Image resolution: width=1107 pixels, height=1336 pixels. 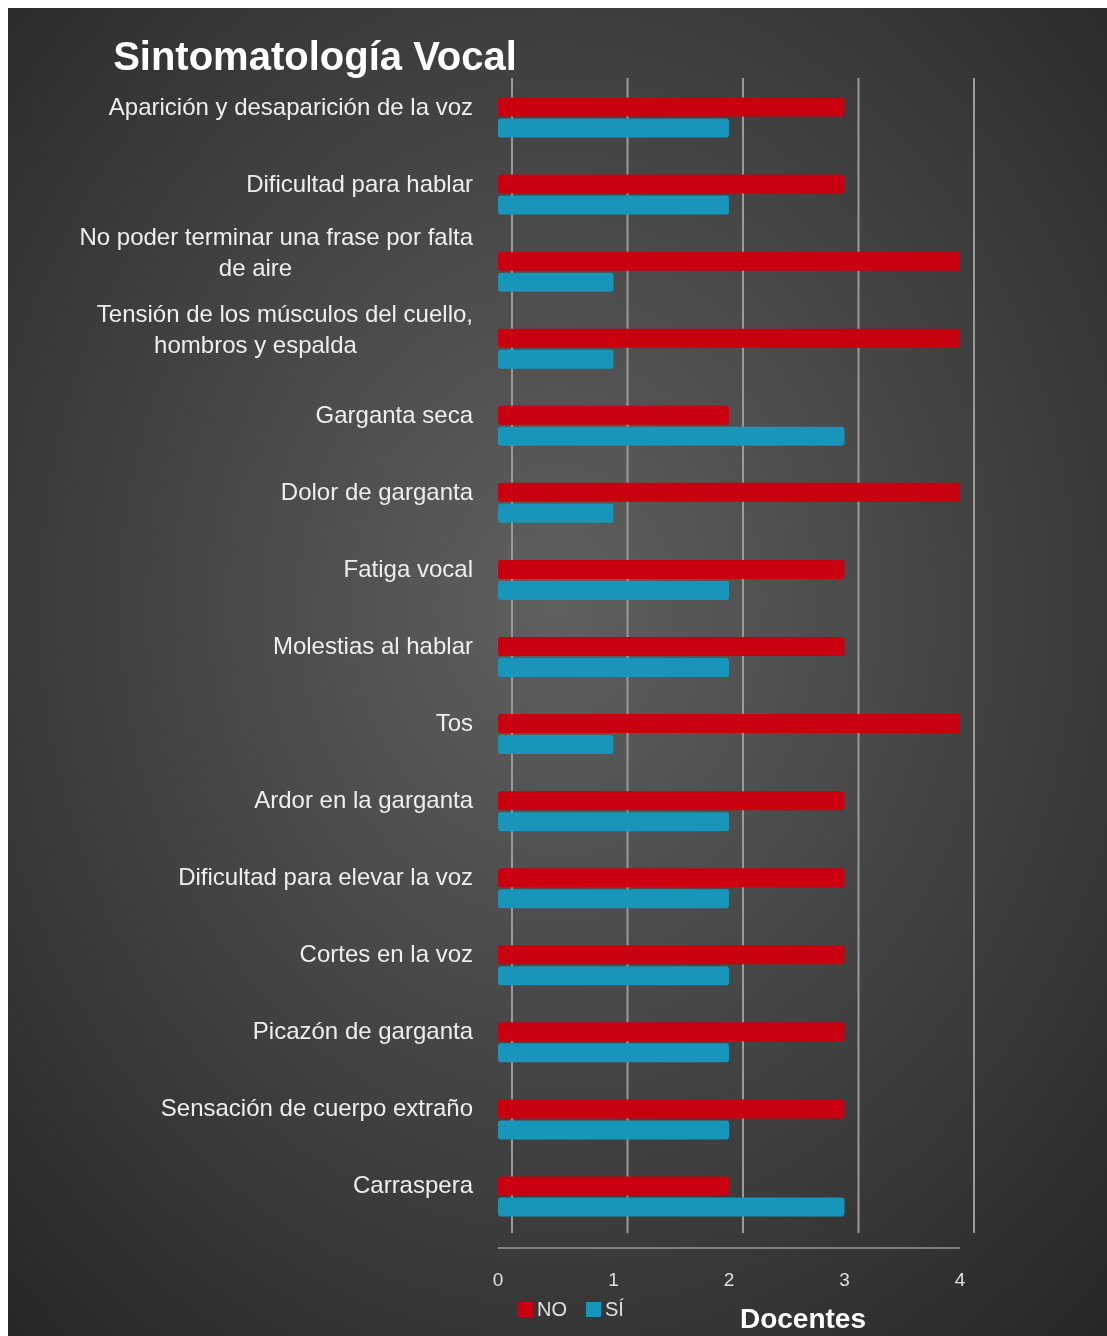 What do you see at coordinates (364, 800) in the screenshot?
I see `y-tick-label: Ardor en la garganta` at bounding box center [364, 800].